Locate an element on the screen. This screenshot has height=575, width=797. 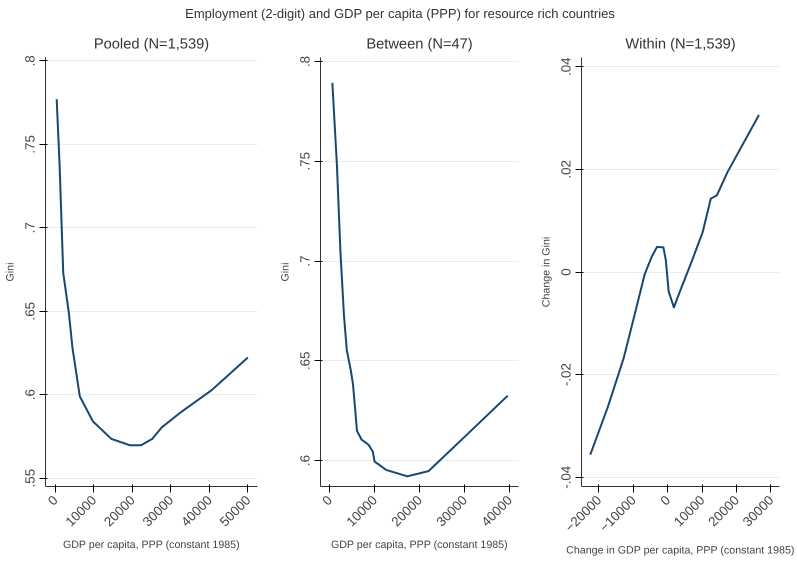
y-tick-label: .04 is located at coordinates (566, 66).